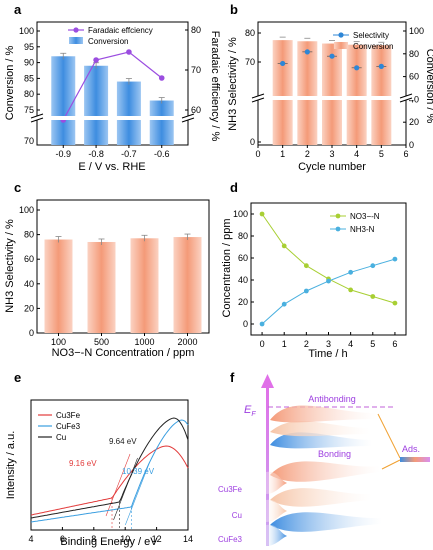 The width and height of the screenshot is (433, 550). I want to click on panel-d-label: d, so click(234, 187).